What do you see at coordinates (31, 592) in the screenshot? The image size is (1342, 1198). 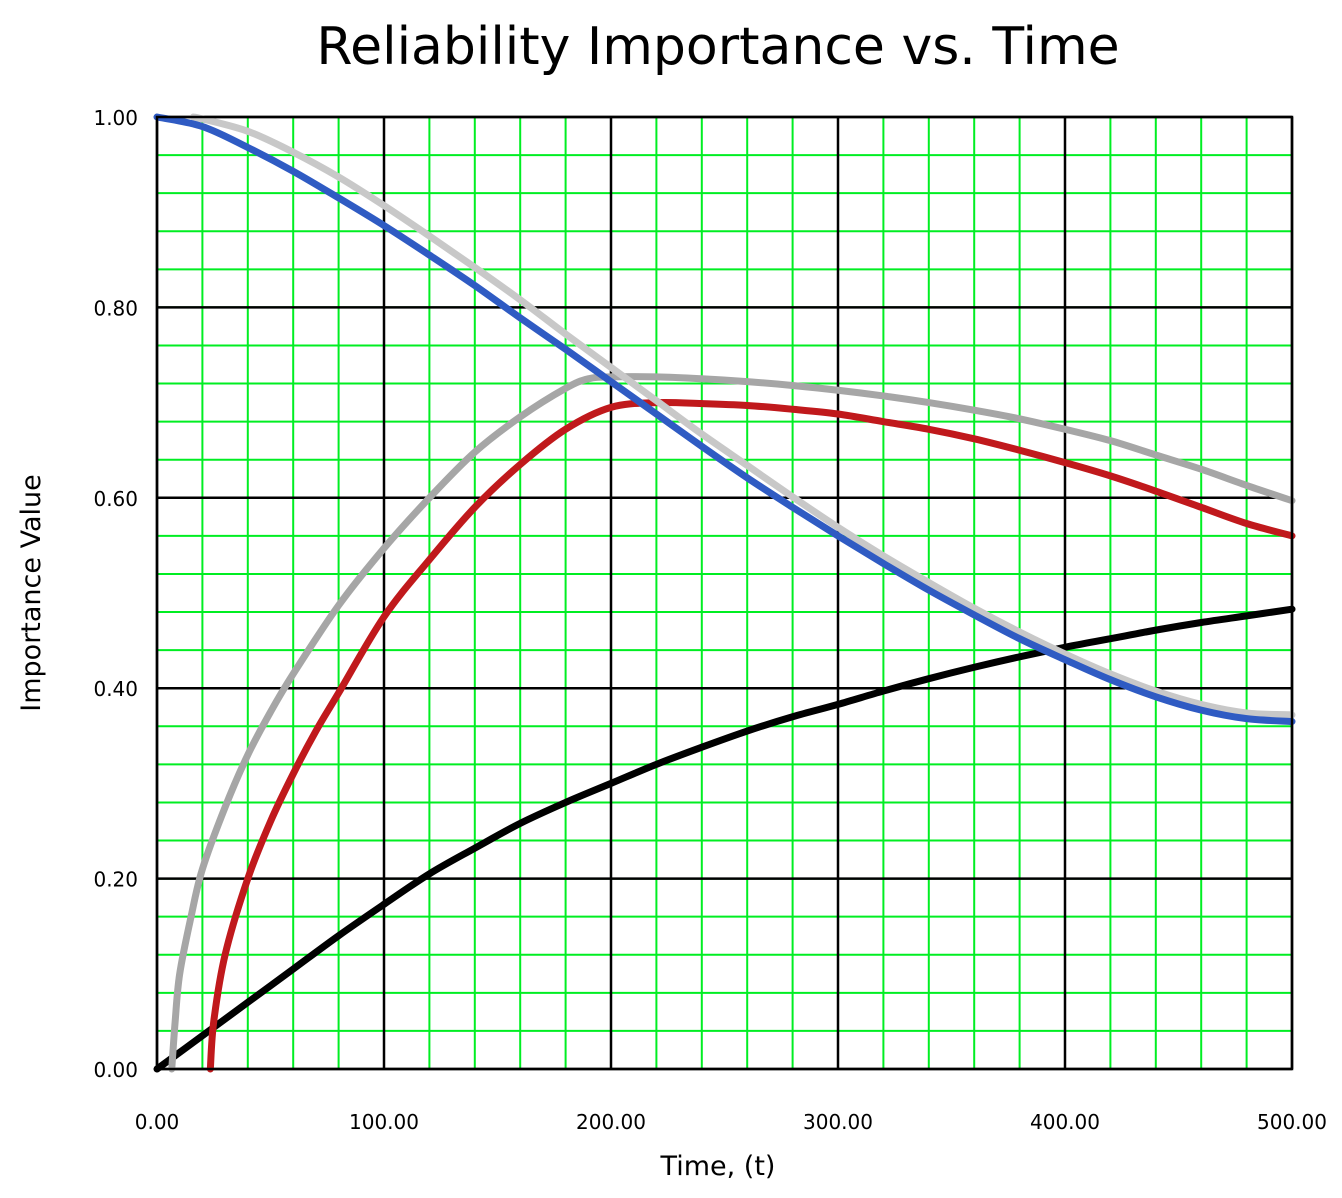 I see `y-axis-label: Importance Value` at bounding box center [31, 592].